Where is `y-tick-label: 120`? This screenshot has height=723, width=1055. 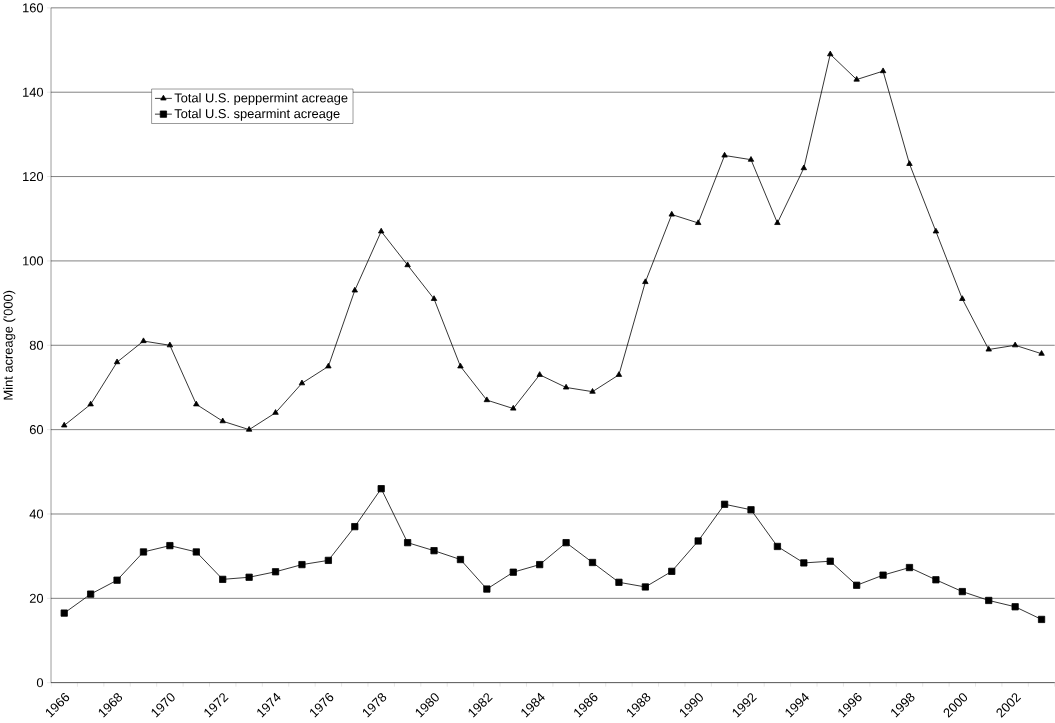 y-tick-label: 120 is located at coordinates (33, 177).